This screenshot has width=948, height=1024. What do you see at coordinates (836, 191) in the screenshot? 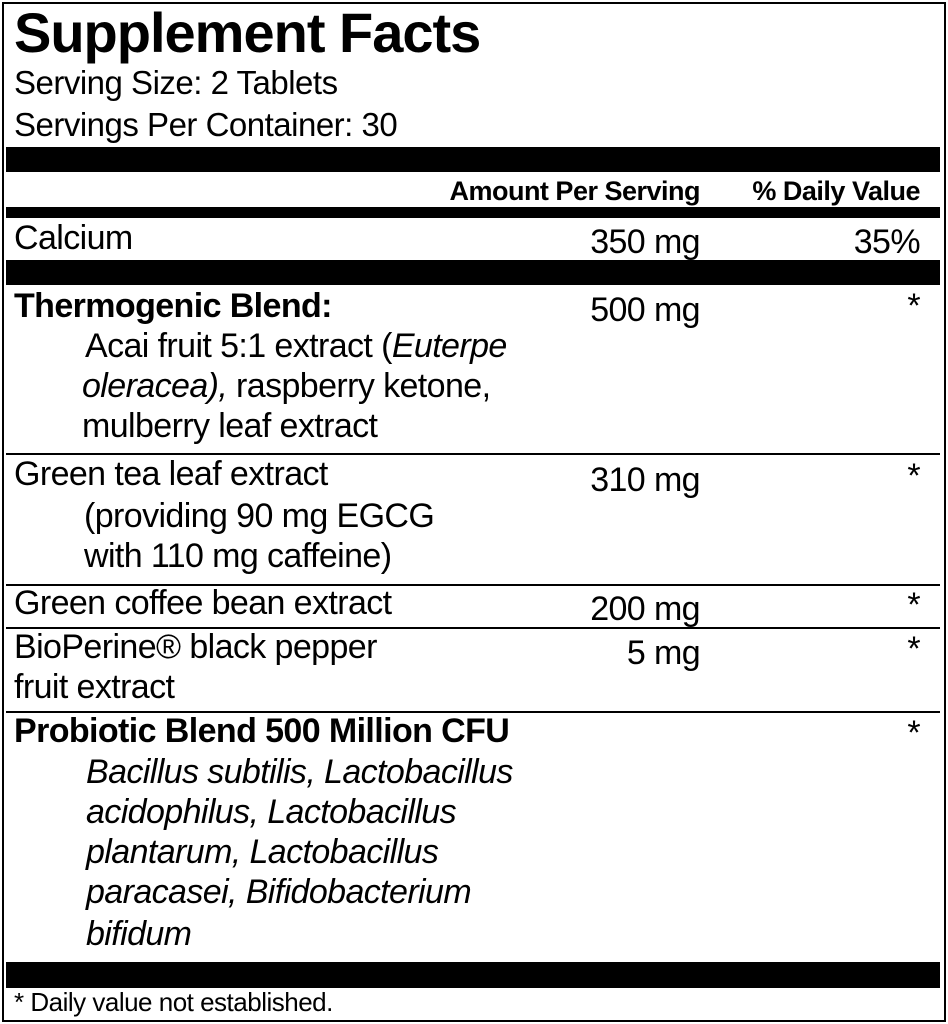
I see `header-daily-value: % Daily Value` at bounding box center [836, 191].